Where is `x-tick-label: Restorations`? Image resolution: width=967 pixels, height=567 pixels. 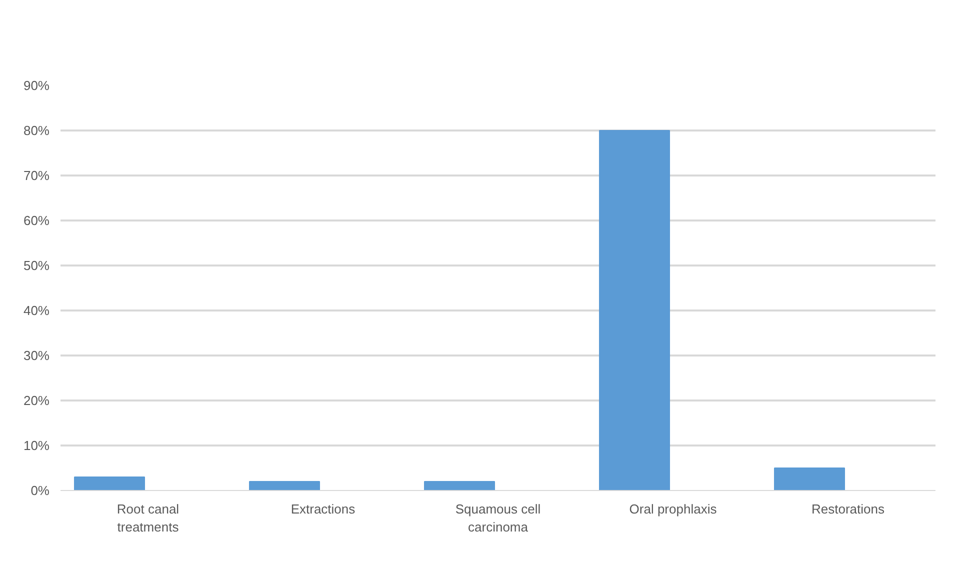
x-tick-label: Restorations is located at coordinates (848, 509).